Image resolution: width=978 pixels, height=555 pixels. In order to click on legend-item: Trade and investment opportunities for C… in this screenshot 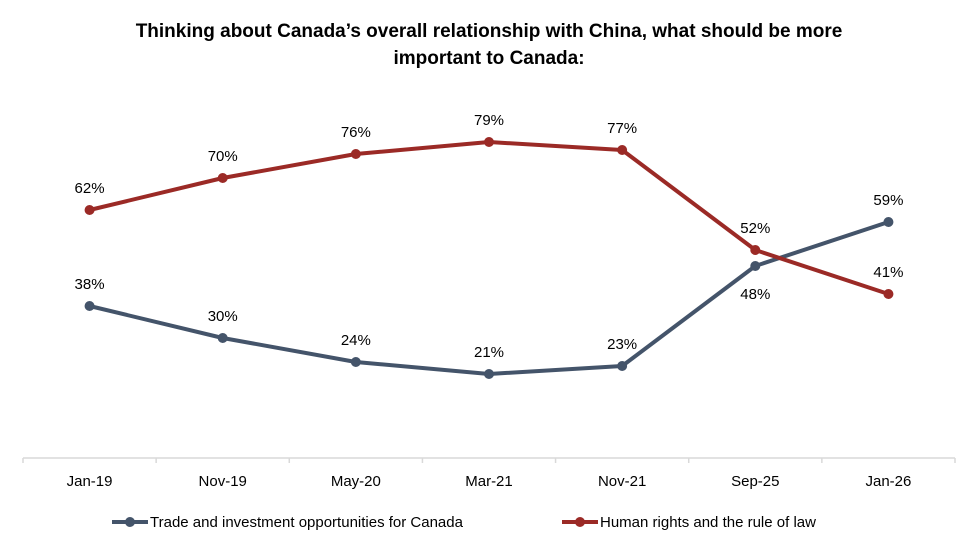, I will do `click(288, 522)`.